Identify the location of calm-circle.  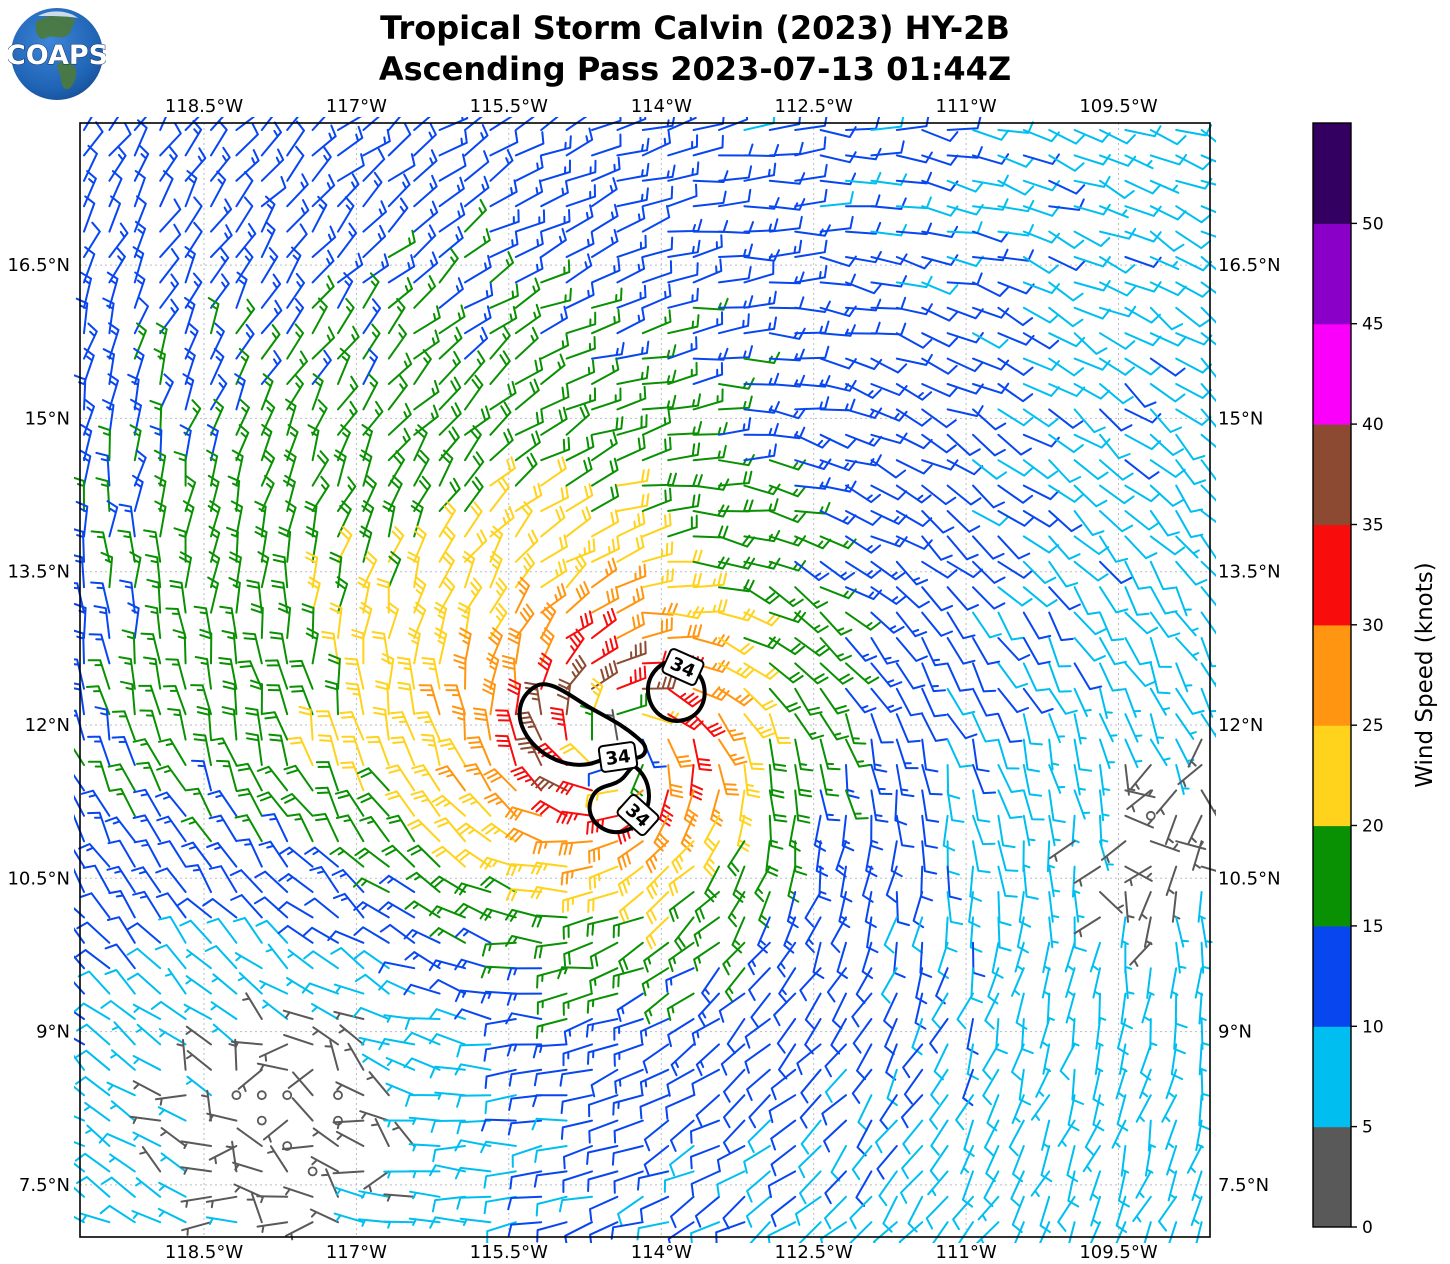
(312, 1171).